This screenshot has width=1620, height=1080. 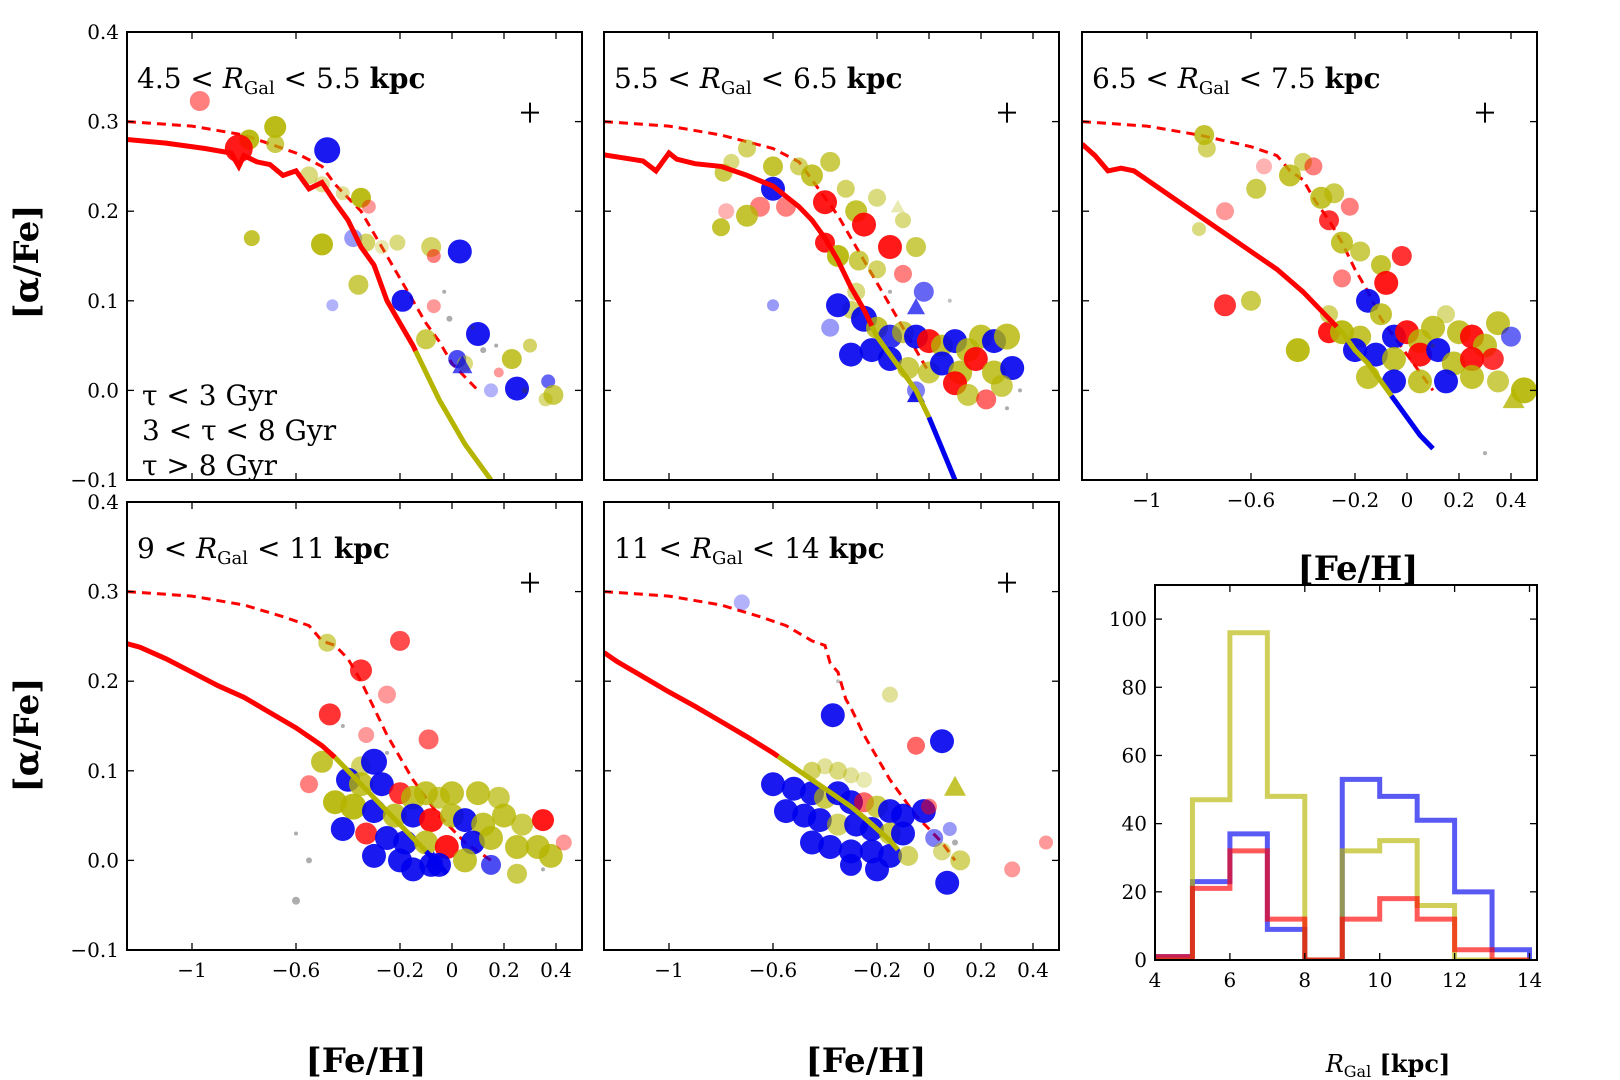 I want to click on y-tick-label: 0, so click(x=1140, y=960).